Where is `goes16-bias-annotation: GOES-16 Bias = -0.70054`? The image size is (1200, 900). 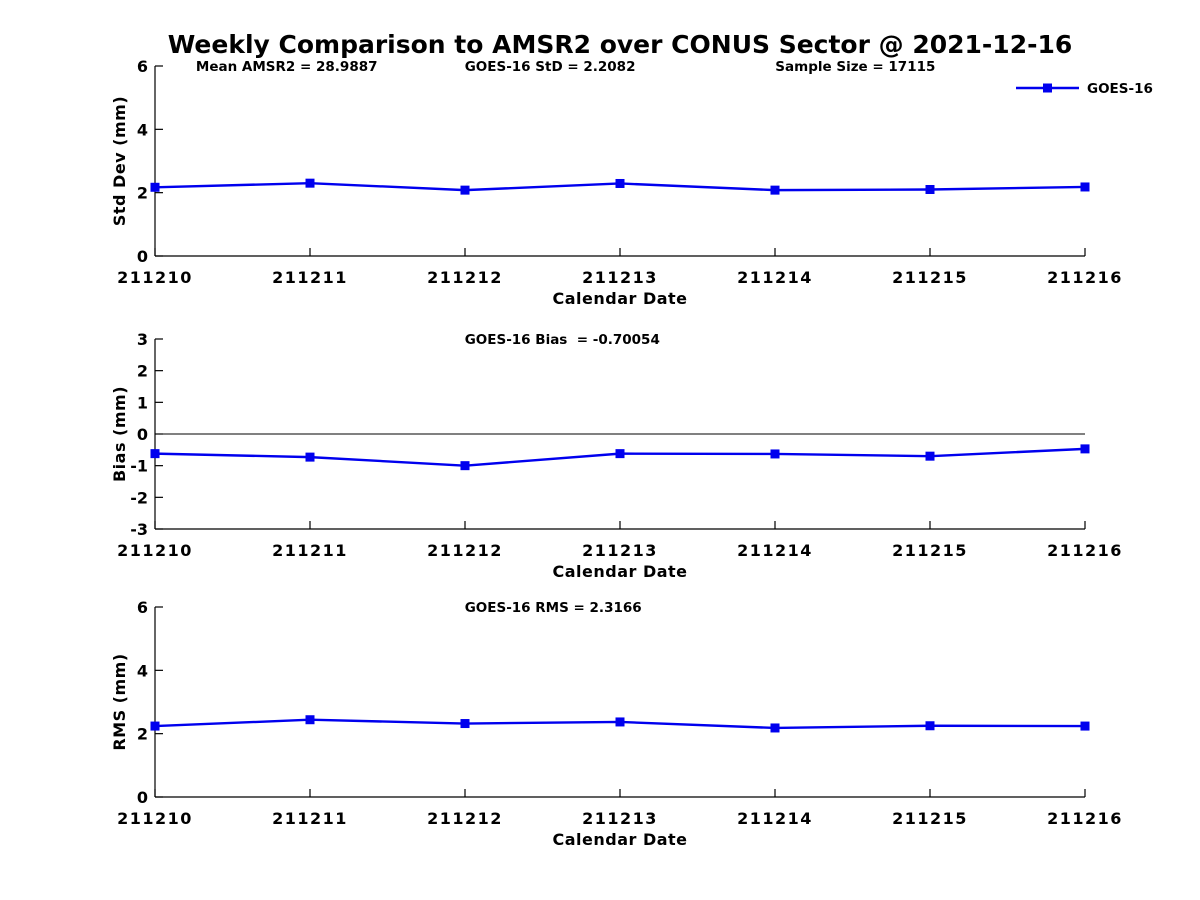
goes16-bias-annotation: GOES-16 Bias = -0.70054 is located at coordinates (562, 340).